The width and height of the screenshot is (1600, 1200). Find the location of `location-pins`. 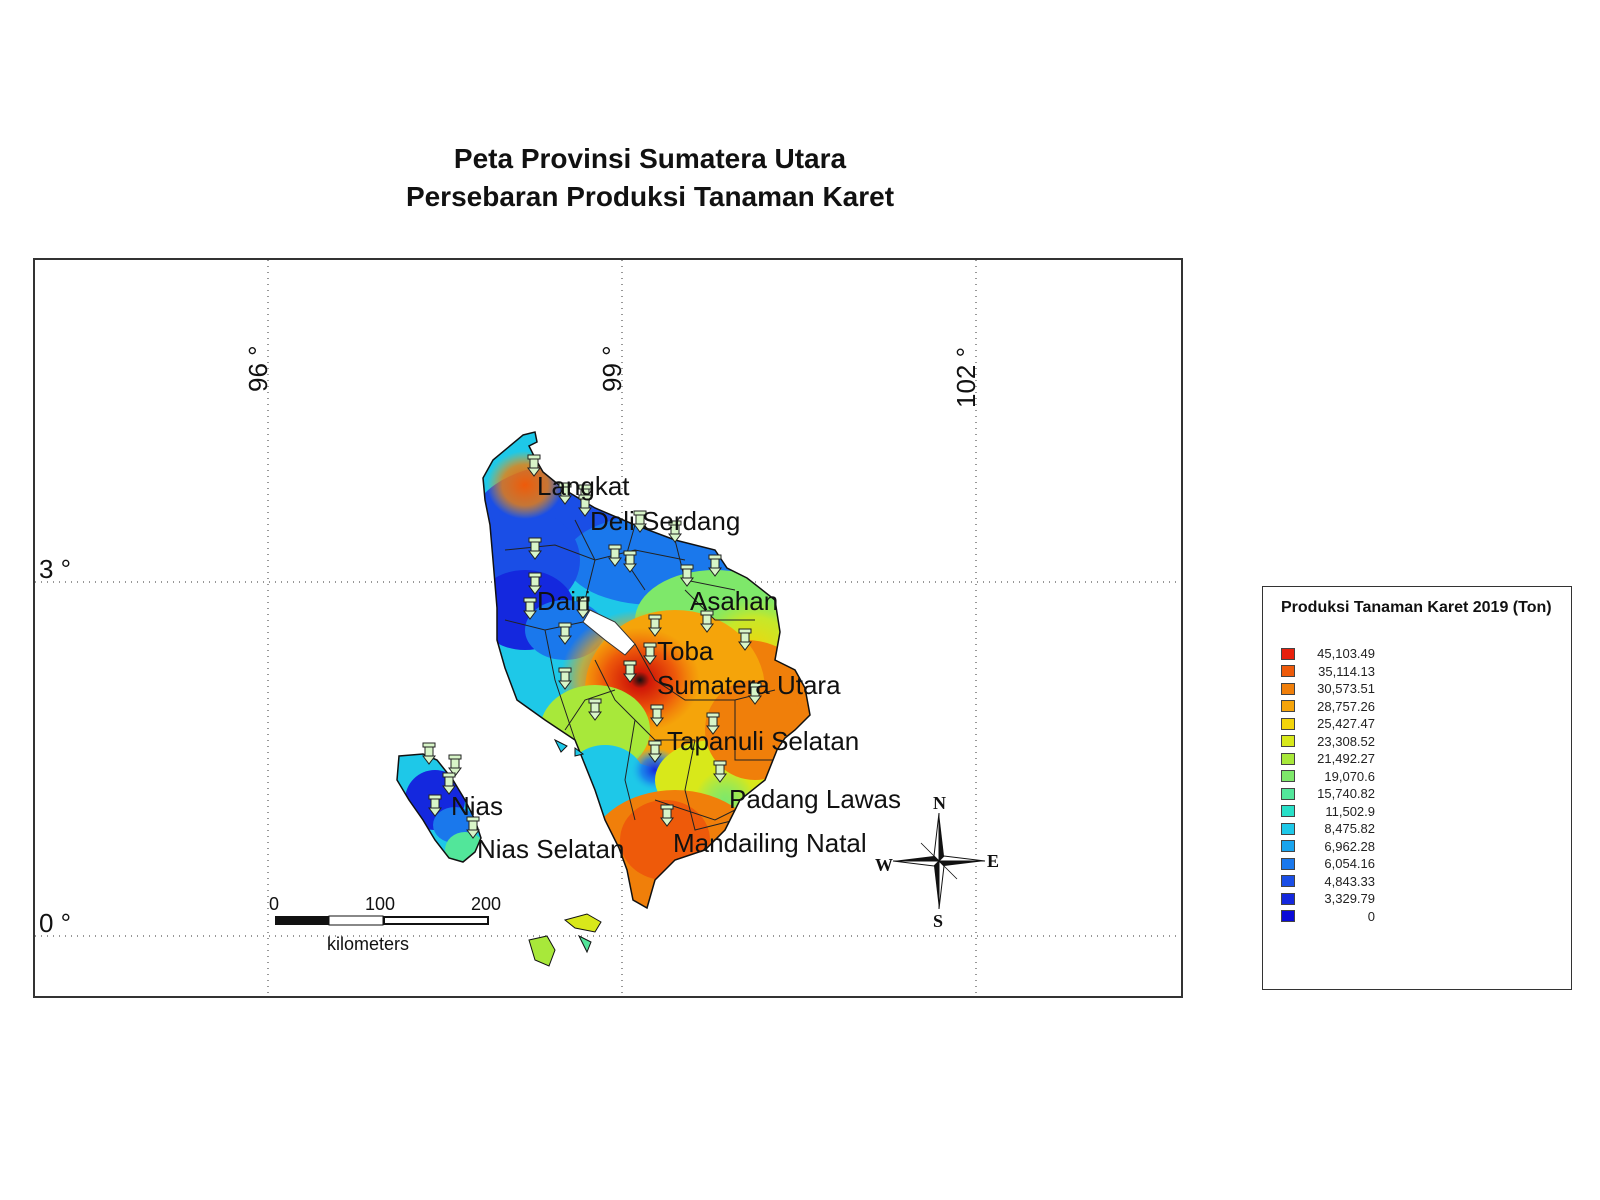

location-pins is located at coordinates (592, 646).